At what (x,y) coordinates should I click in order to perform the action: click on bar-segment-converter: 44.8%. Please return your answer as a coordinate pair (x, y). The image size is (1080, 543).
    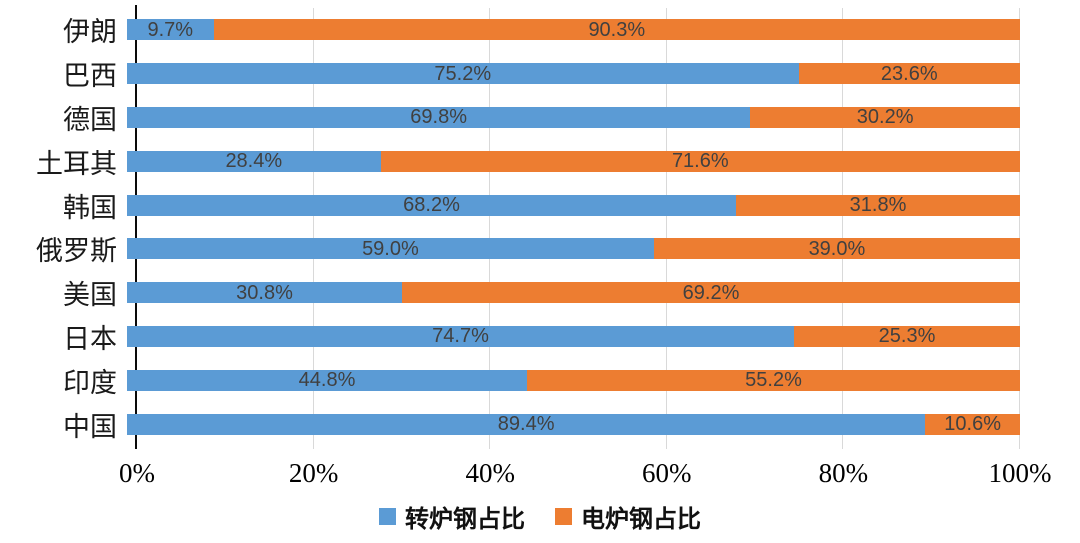
    Looking at the image, I should click on (327, 380).